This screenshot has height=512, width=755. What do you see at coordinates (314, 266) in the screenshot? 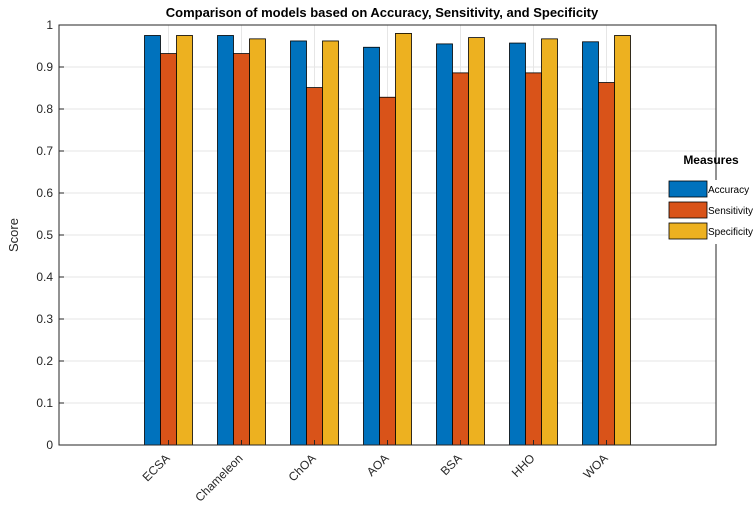
I see `bar-sensitivity-choa` at bounding box center [314, 266].